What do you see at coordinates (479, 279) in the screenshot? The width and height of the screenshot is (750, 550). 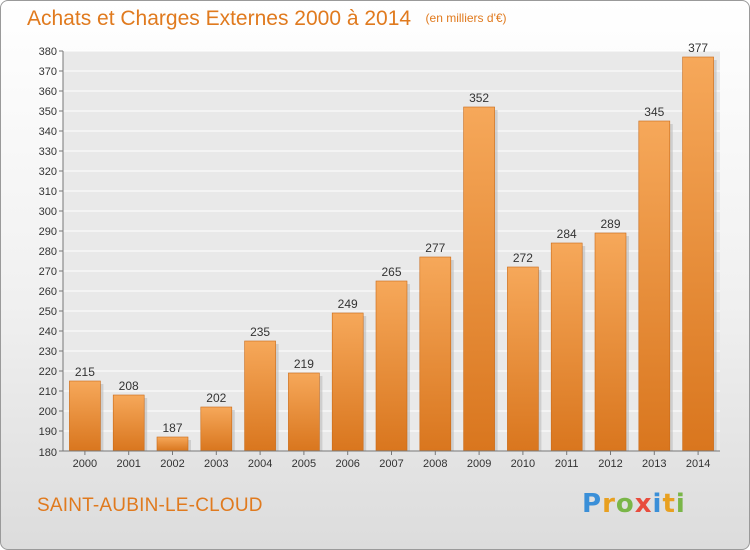 I see `bar-2009` at bounding box center [479, 279].